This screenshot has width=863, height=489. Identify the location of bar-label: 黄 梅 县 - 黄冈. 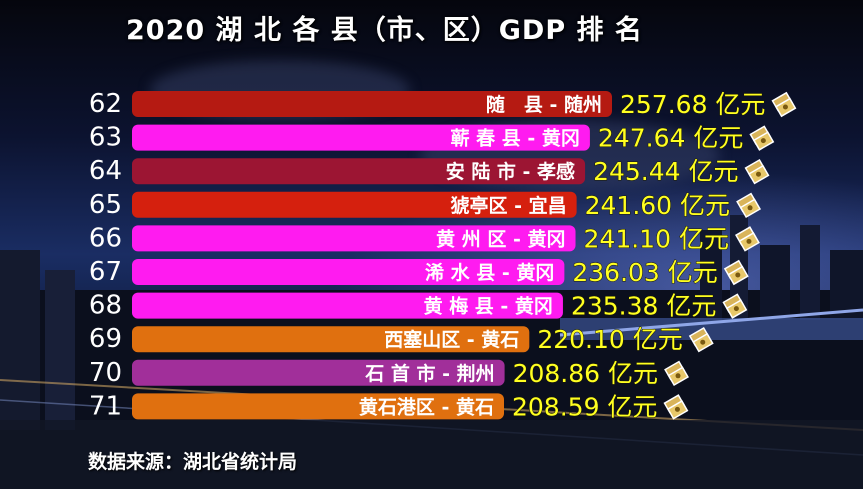
(488, 306).